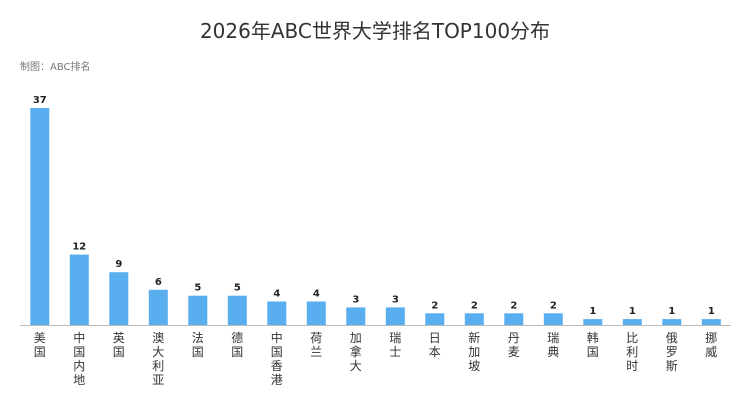  I want to click on category-label-11: 新加坡, so click(474, 351).